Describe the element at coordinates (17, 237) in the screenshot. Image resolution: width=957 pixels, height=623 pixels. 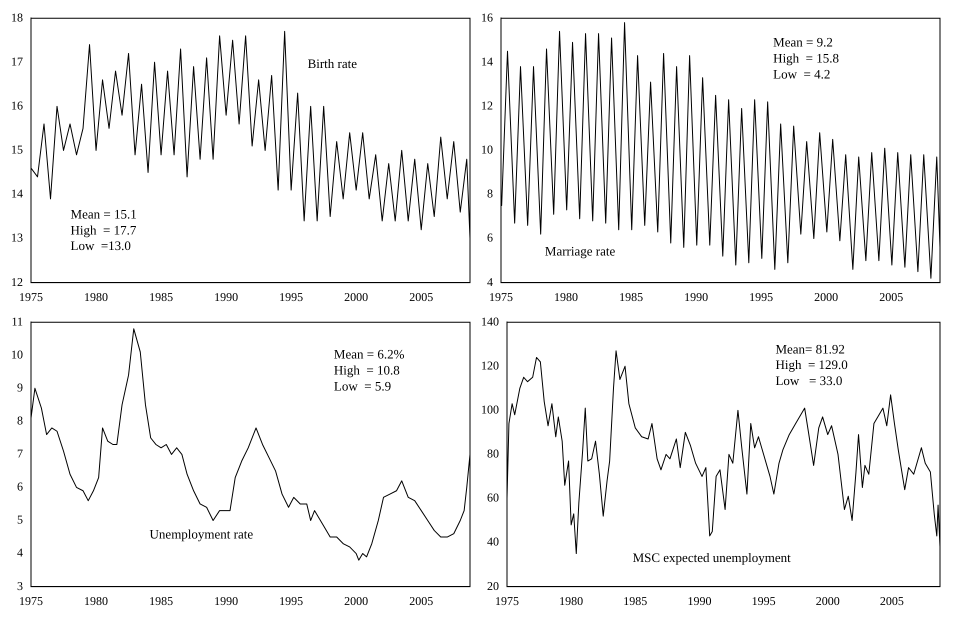
I see `y-tick-label: 13` at that location.